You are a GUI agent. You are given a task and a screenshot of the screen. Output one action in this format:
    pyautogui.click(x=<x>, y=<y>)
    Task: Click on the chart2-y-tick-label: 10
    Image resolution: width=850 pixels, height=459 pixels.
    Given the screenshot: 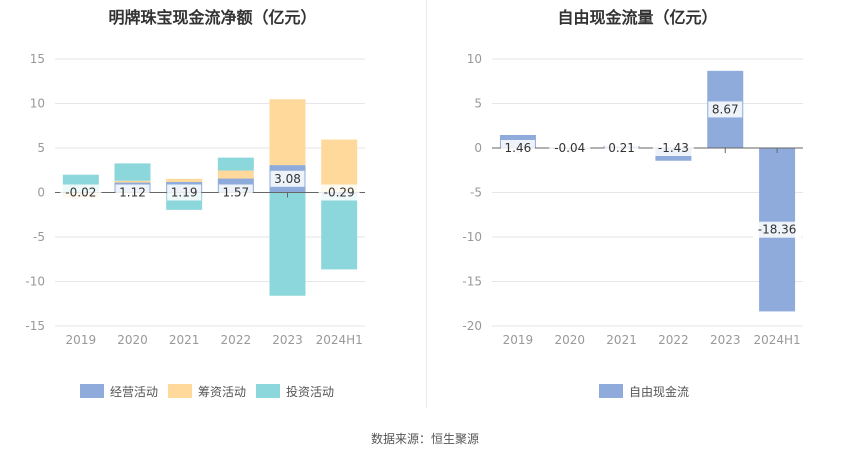 What is the action you would take?
    pyautogui.click(x=474, y=59)
    